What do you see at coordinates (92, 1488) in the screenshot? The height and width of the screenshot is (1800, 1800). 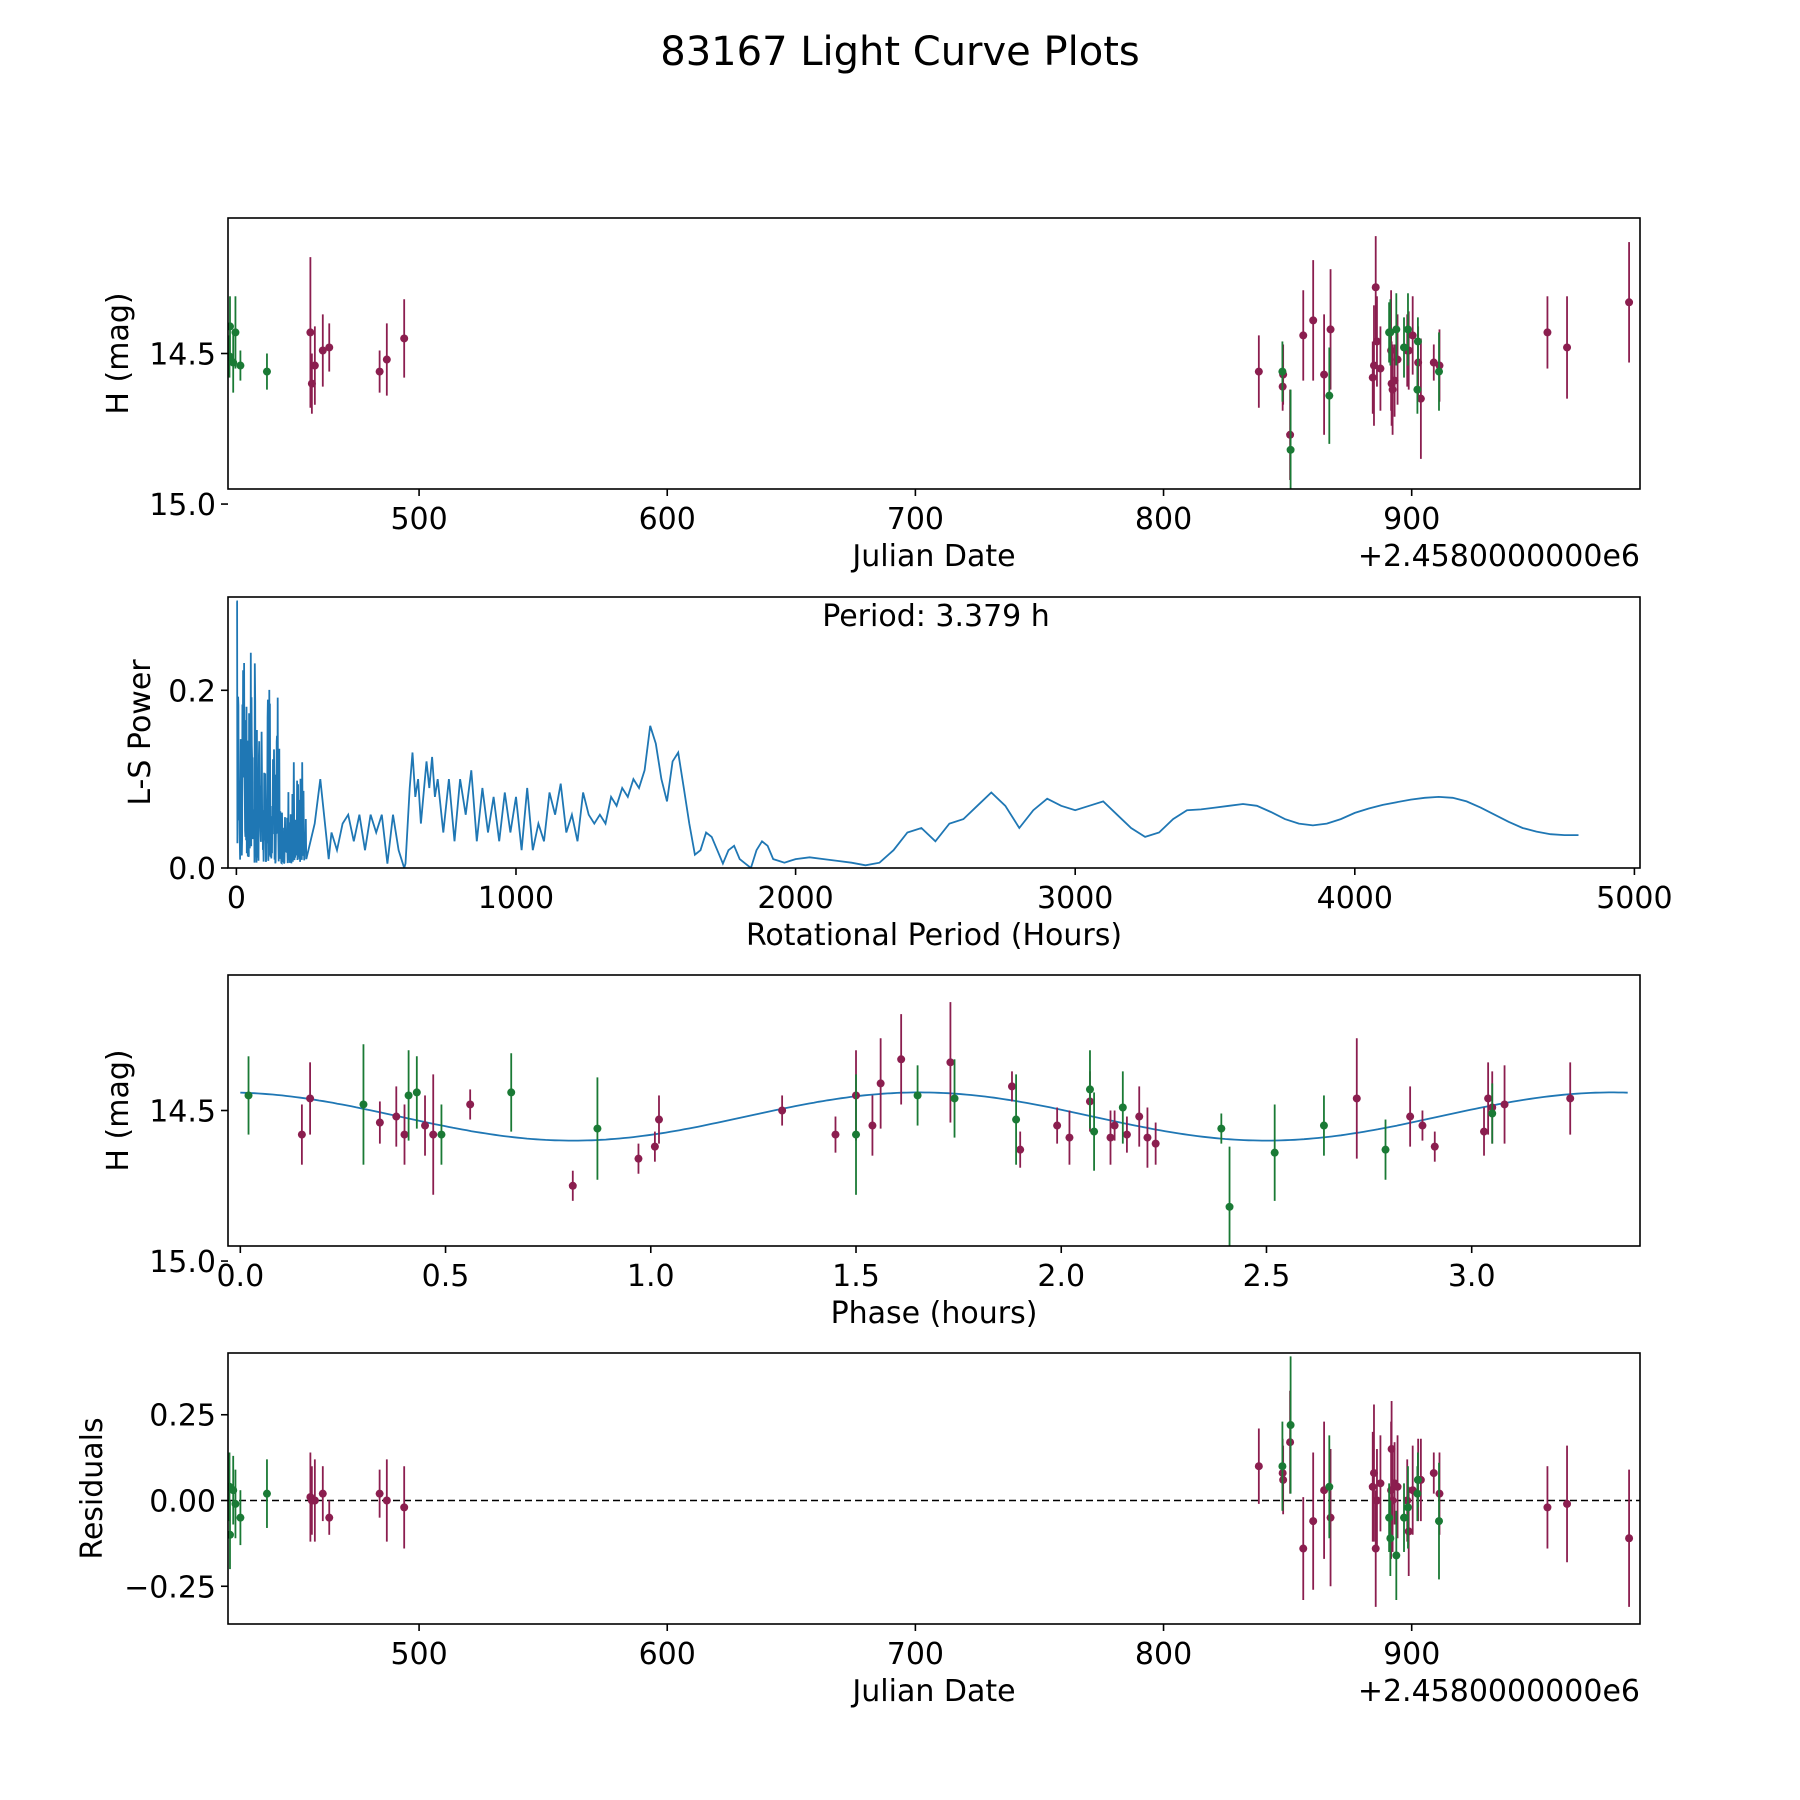 I see `y-axis-label: Residuals` at bounding box center [92, 1488].